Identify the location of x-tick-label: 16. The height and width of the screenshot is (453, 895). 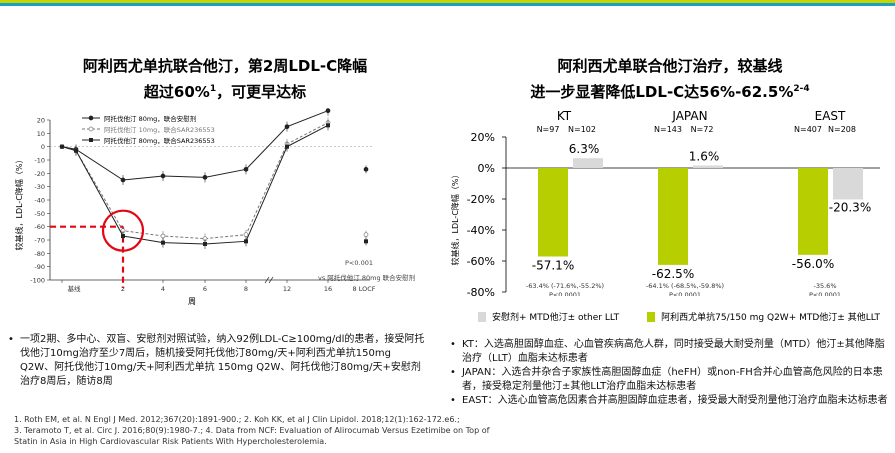
(328, 289).